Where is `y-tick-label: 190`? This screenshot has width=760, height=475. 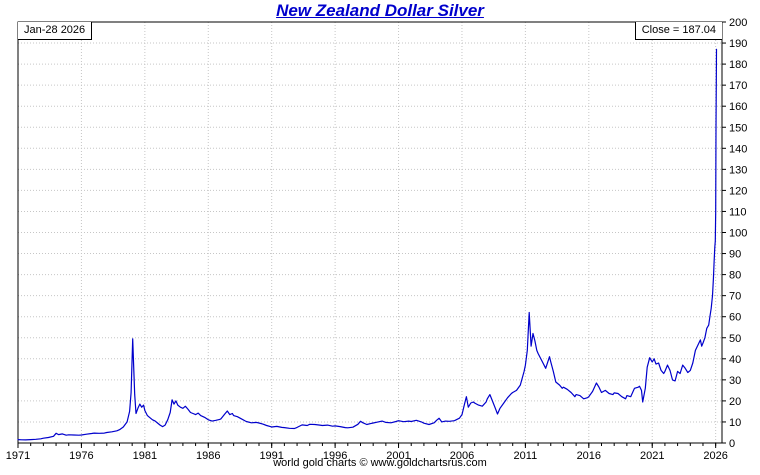 y-tick-label: 190 is located at coordinates (738, 44).